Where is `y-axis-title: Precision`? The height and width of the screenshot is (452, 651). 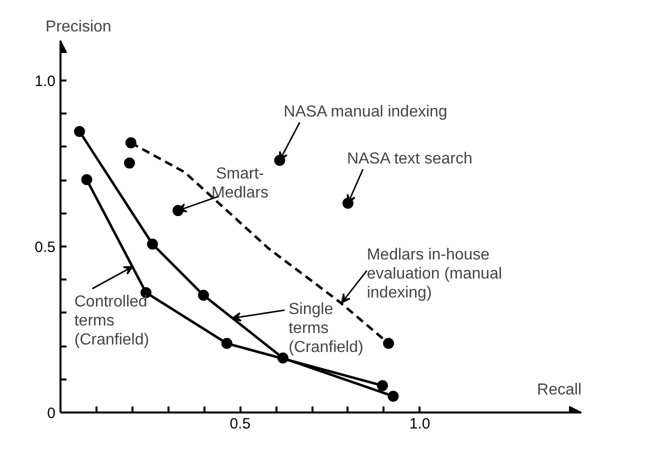
y-axis-title: Precision is located at coordinates (79, 27).